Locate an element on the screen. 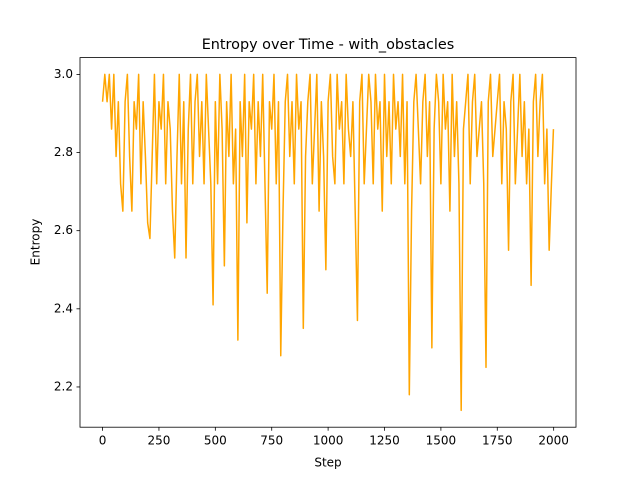  x-tick-label: 1500 is located at coordinates (441, 441).